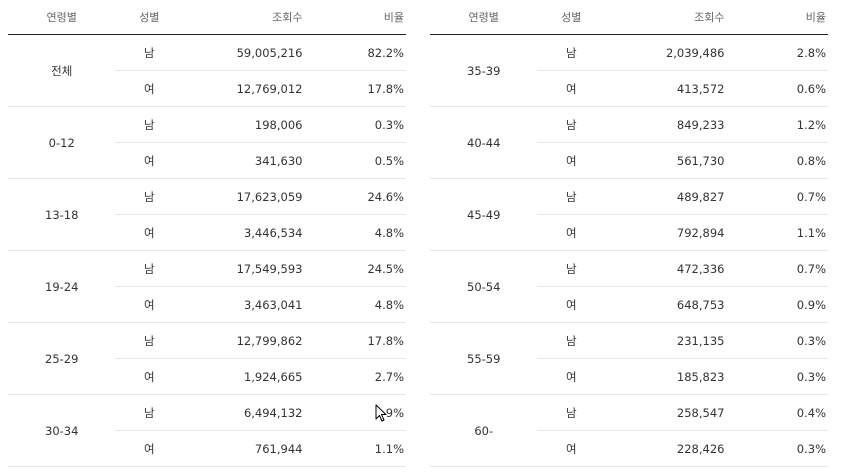  I want to click on table-row: 30-34 남 6,494,132 9%, so click(207, 430).